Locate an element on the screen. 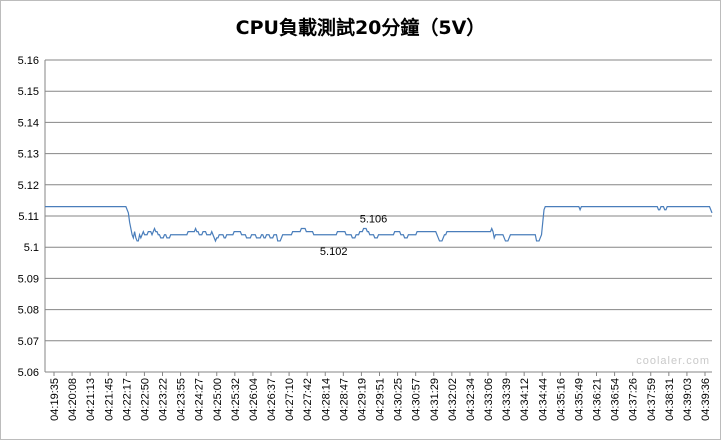 The width and height of the screenshot is (721, 440). y-tick-label: 5.12 is located at coordinates (28, 186).